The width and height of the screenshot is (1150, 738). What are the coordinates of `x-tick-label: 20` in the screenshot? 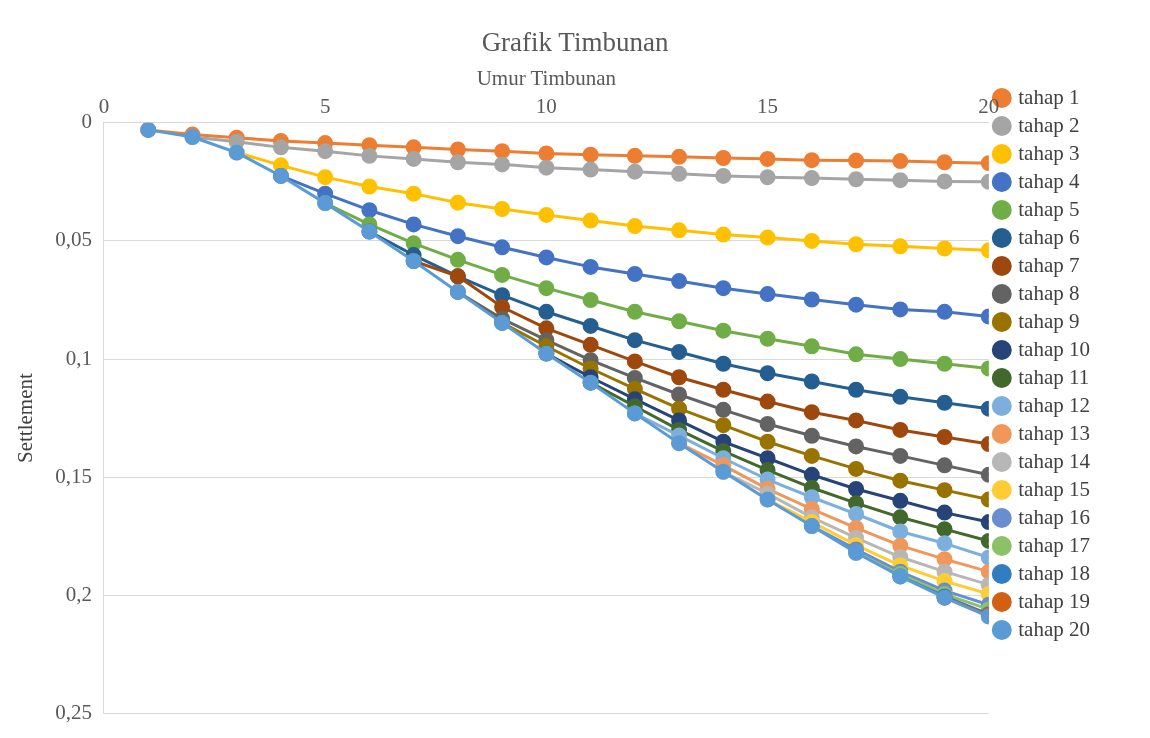 It's located at (989, 105).